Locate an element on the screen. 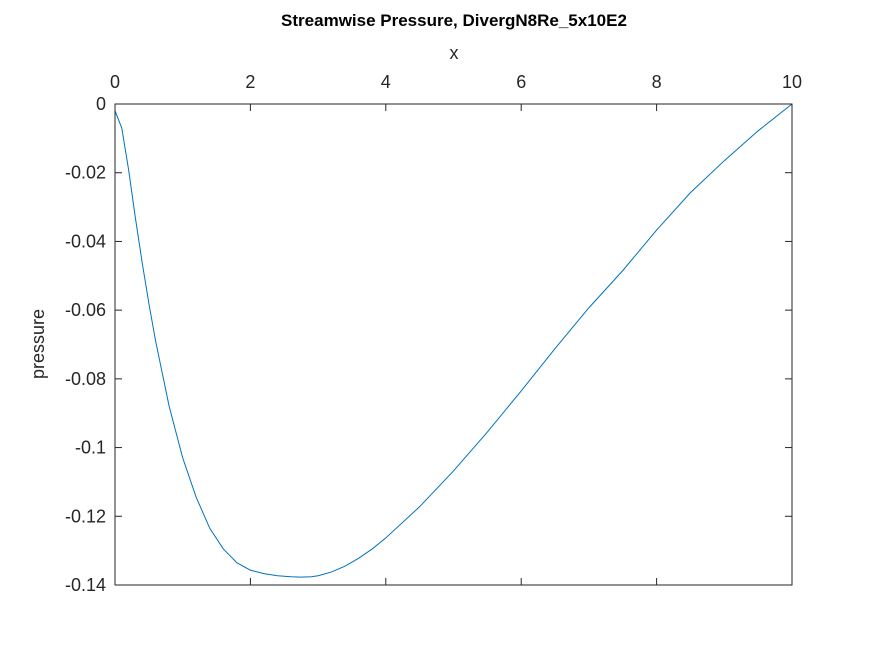  y-tick-label: -0.14 is located at coordinates (85, 585).